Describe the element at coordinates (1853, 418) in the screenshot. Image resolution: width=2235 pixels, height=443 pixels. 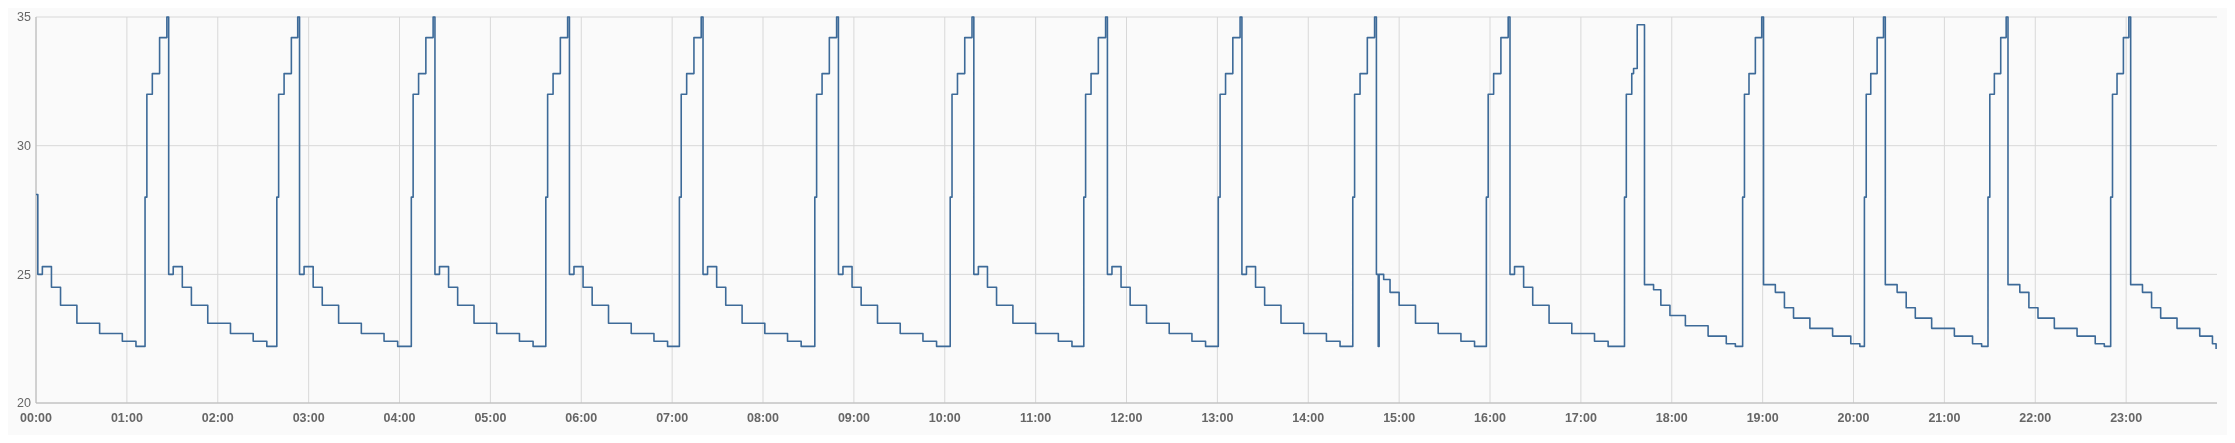
I see `x-tick-label: 20:00` at that location.